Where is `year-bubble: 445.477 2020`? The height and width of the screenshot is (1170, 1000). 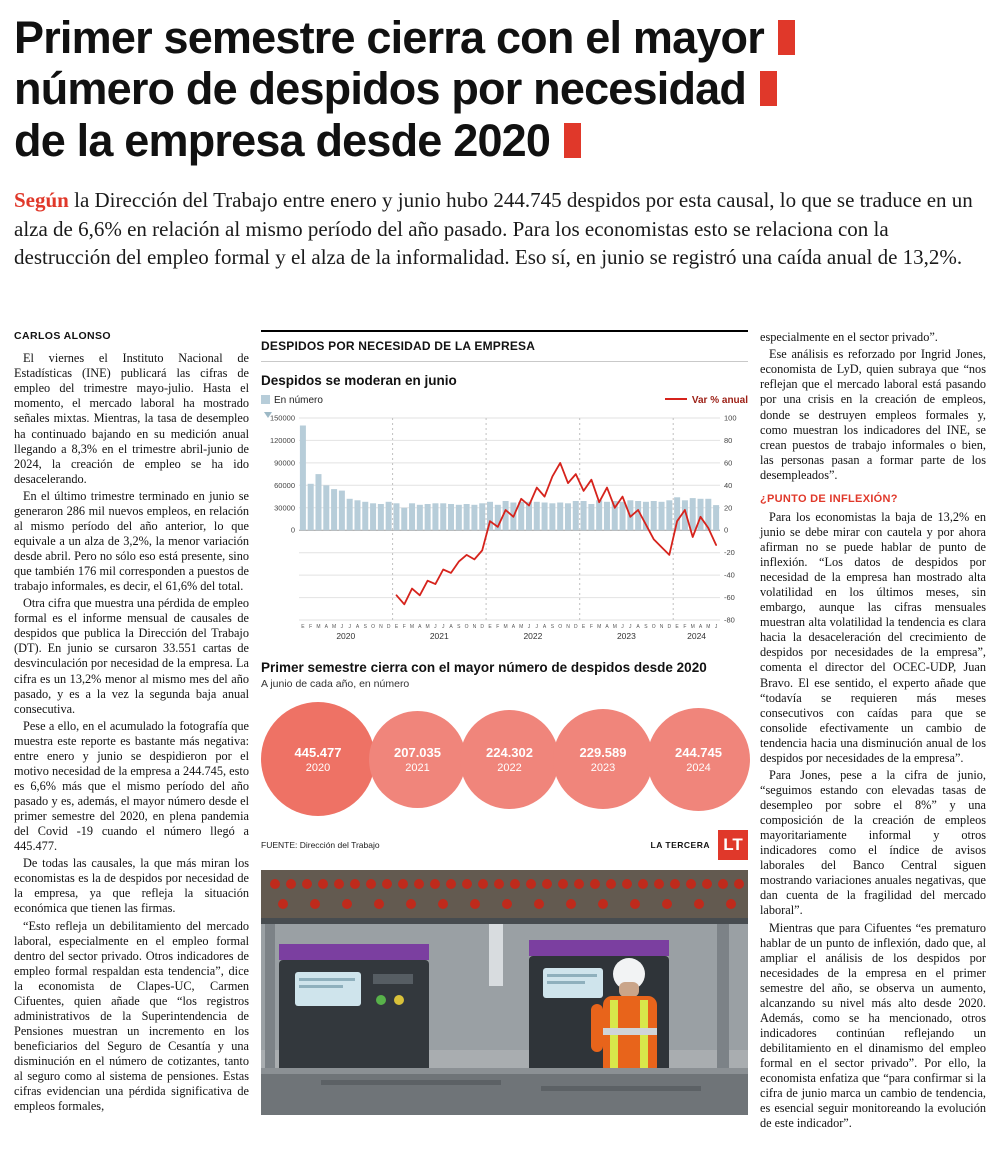 year-bubble: 445.477 2020 is located at coordinates (318, 759).